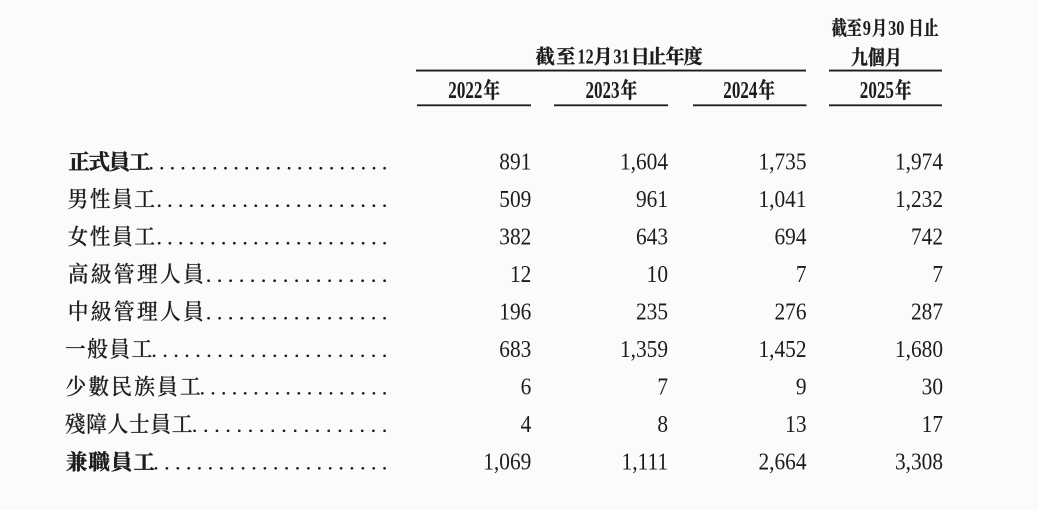  Describe the element at coordinates (644, 161) in the screenshot. I see `svg-text: 1,604` at that location.